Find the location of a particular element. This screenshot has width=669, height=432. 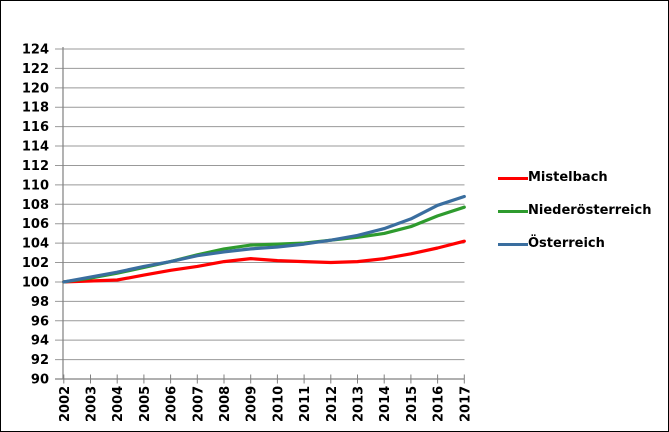

y-tick-label: 98 is located at coordinates (40, 302).